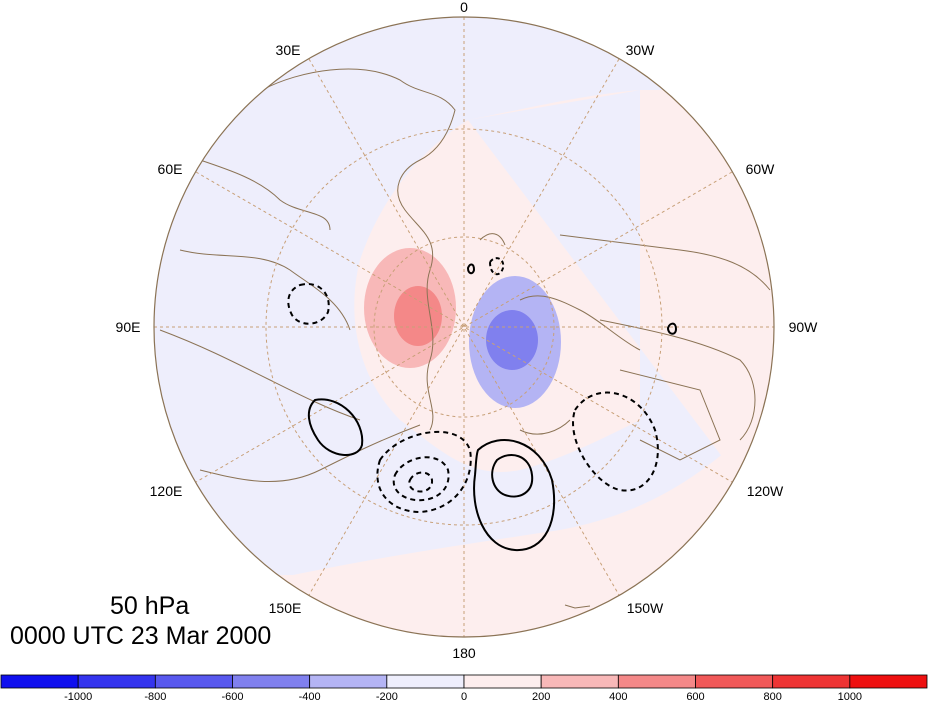 The width and height of the screenshot is (928, 702). Describe the element at coordinates (761, 169) in the screenshot. I see `lon-label-60w: 60W` at that location.